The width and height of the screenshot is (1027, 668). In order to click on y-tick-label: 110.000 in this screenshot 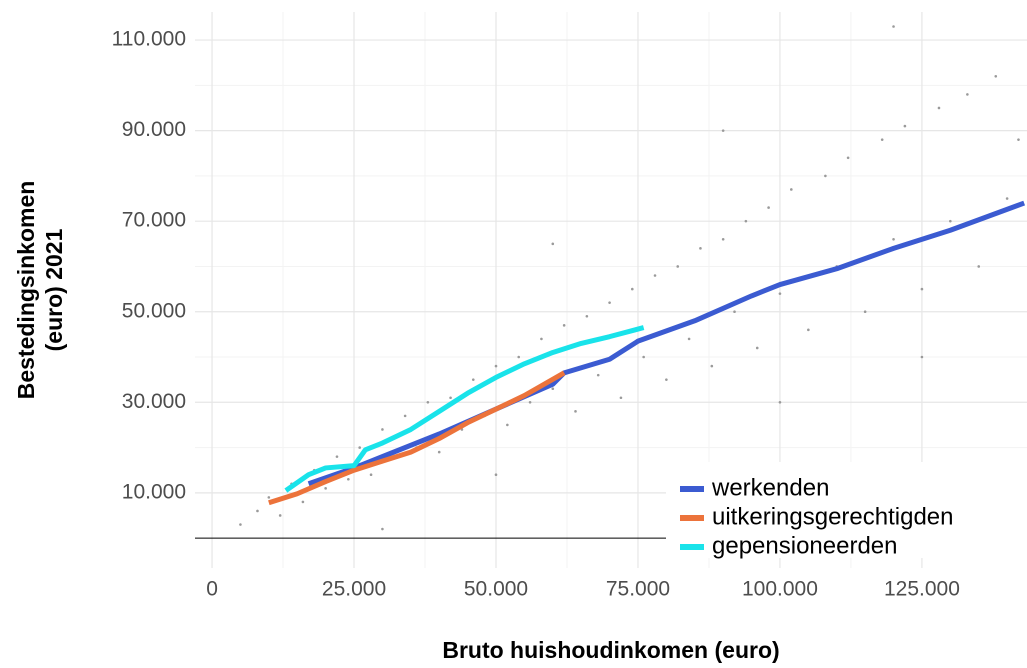, I will do `click(149, 39)`.